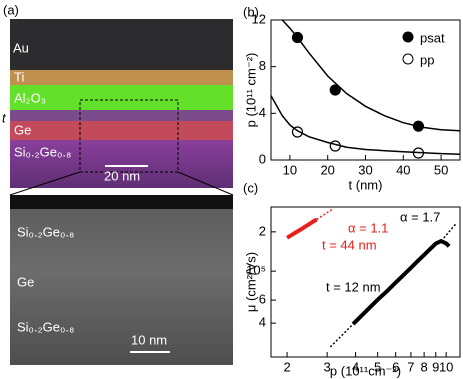 The image size is (463, 379). Describe the element at coordinates (395, 366) in the screenshot. I see `x-tick-label: 6` at that location.